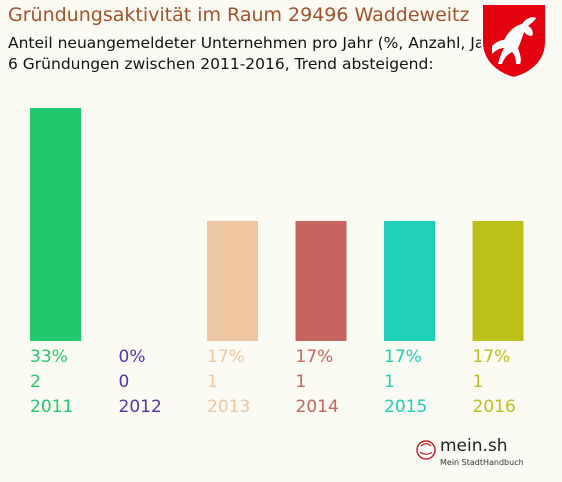  What do you see at coordinates (409, 280) in the screenshot?
I see `bar-2015` at bounding box center [409, 280].